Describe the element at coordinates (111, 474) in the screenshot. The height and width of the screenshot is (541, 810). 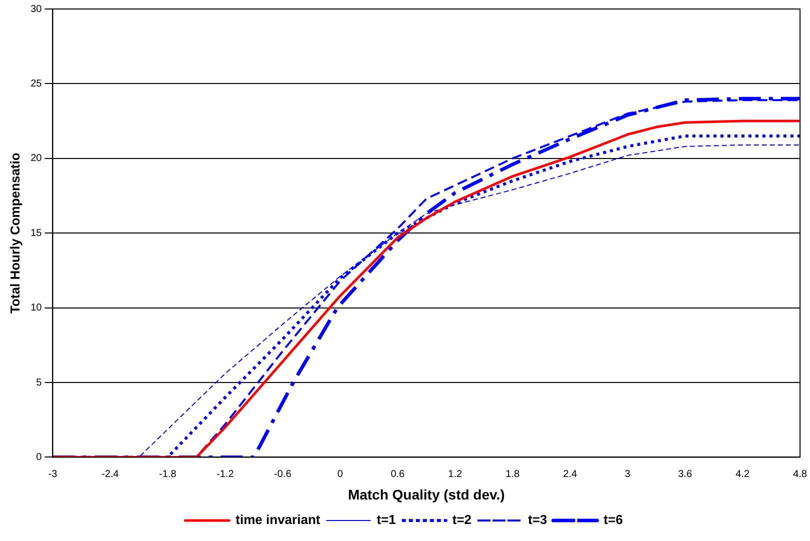
I see `x-tick-label: -2.4` at that location.